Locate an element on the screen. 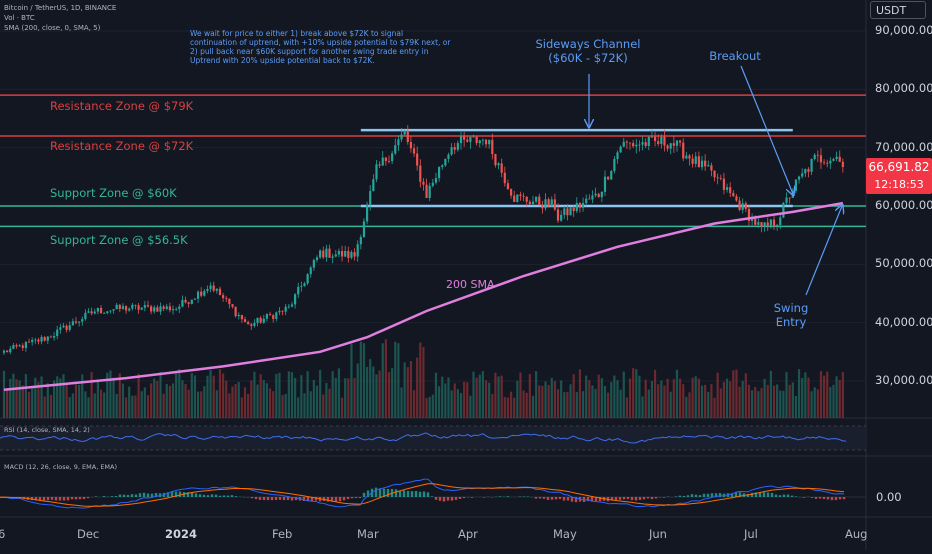 The width and height of the screenshot is (932, 554). bar-countdown: 12:18:53 is located at coordinates (899, 184).